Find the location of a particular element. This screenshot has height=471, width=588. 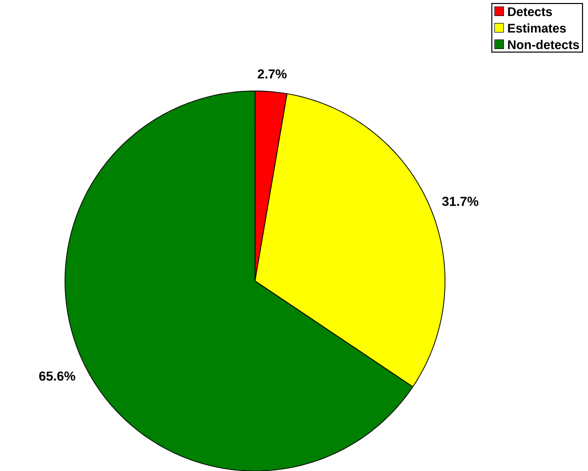

data-label: 2.7% is located at coordinates (272, 74).